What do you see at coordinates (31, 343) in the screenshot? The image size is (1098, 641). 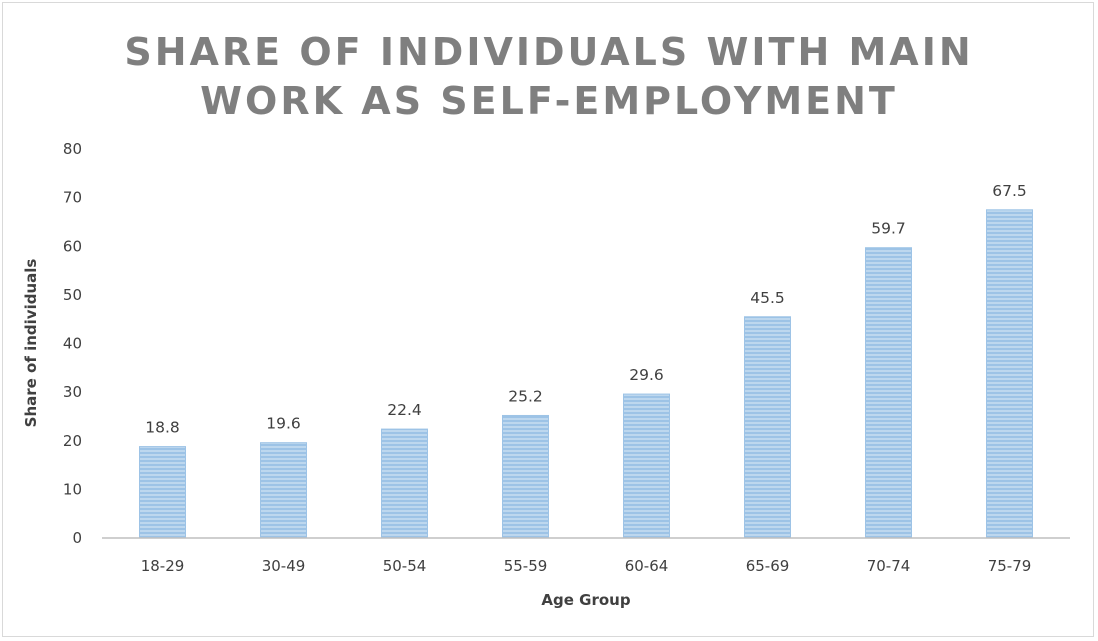 I see `y-axis-title: Share of individuals` at bounding box center [31, 343].